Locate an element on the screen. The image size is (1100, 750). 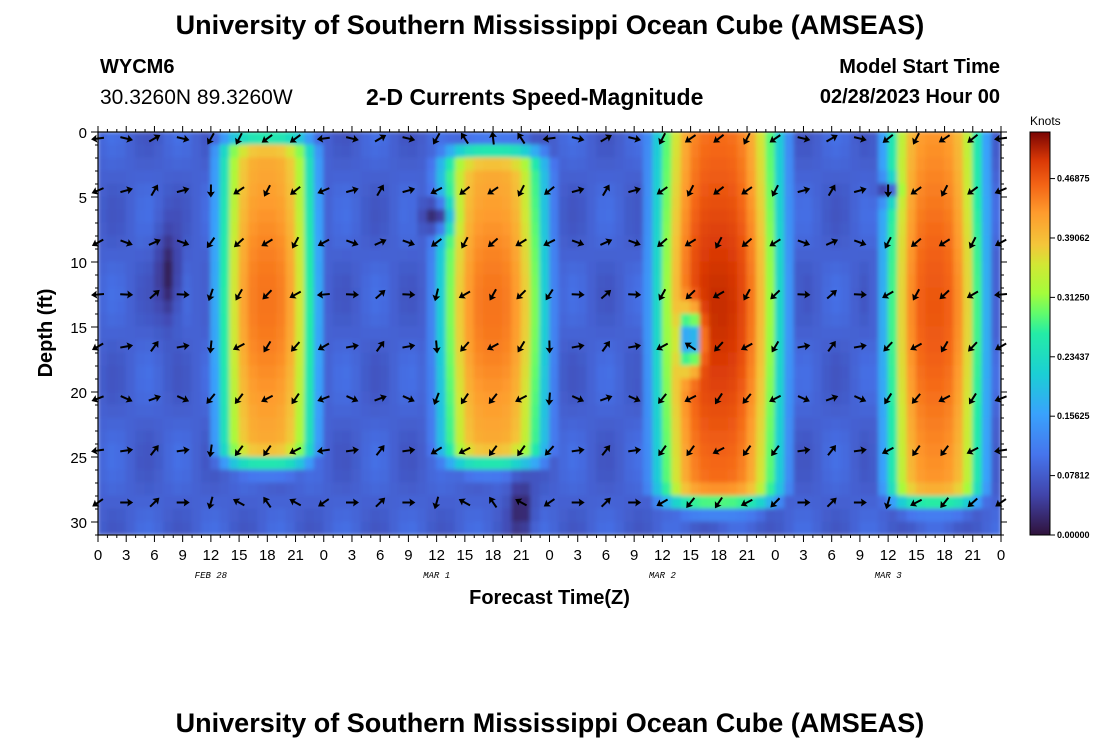
colorbar-tick-label: 0.31250 is located at coordinates (1073, 297).